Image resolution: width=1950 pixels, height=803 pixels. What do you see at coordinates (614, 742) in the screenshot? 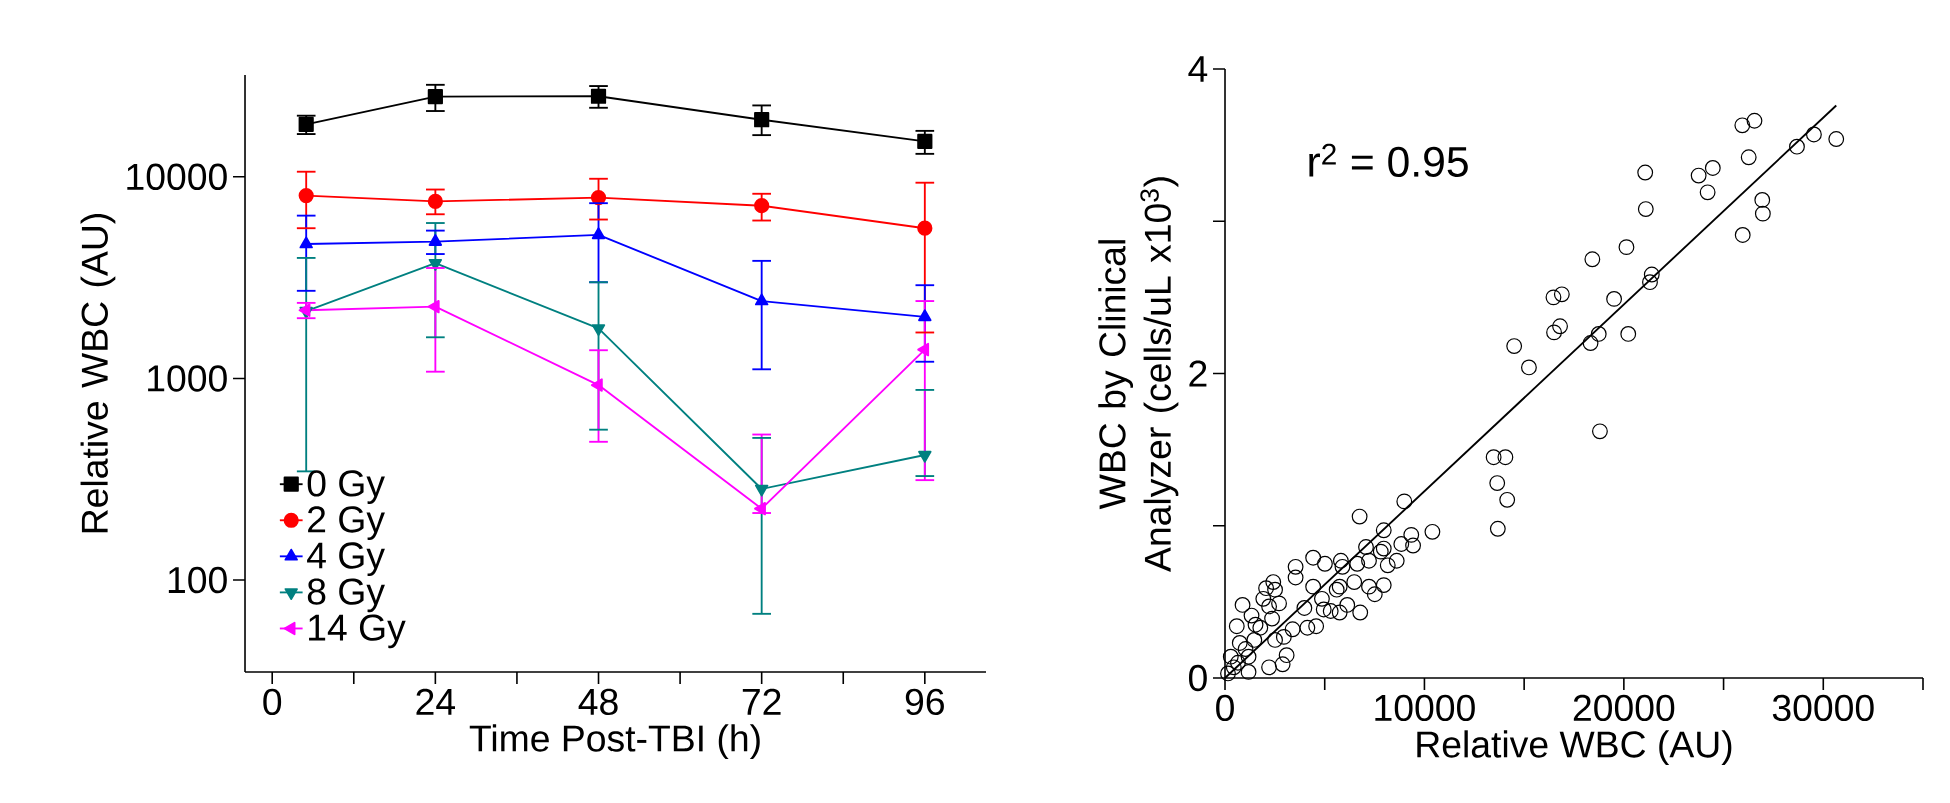
I see `x-axis-title: Time Post-TBI (h)` at bounding box center [614, 742].